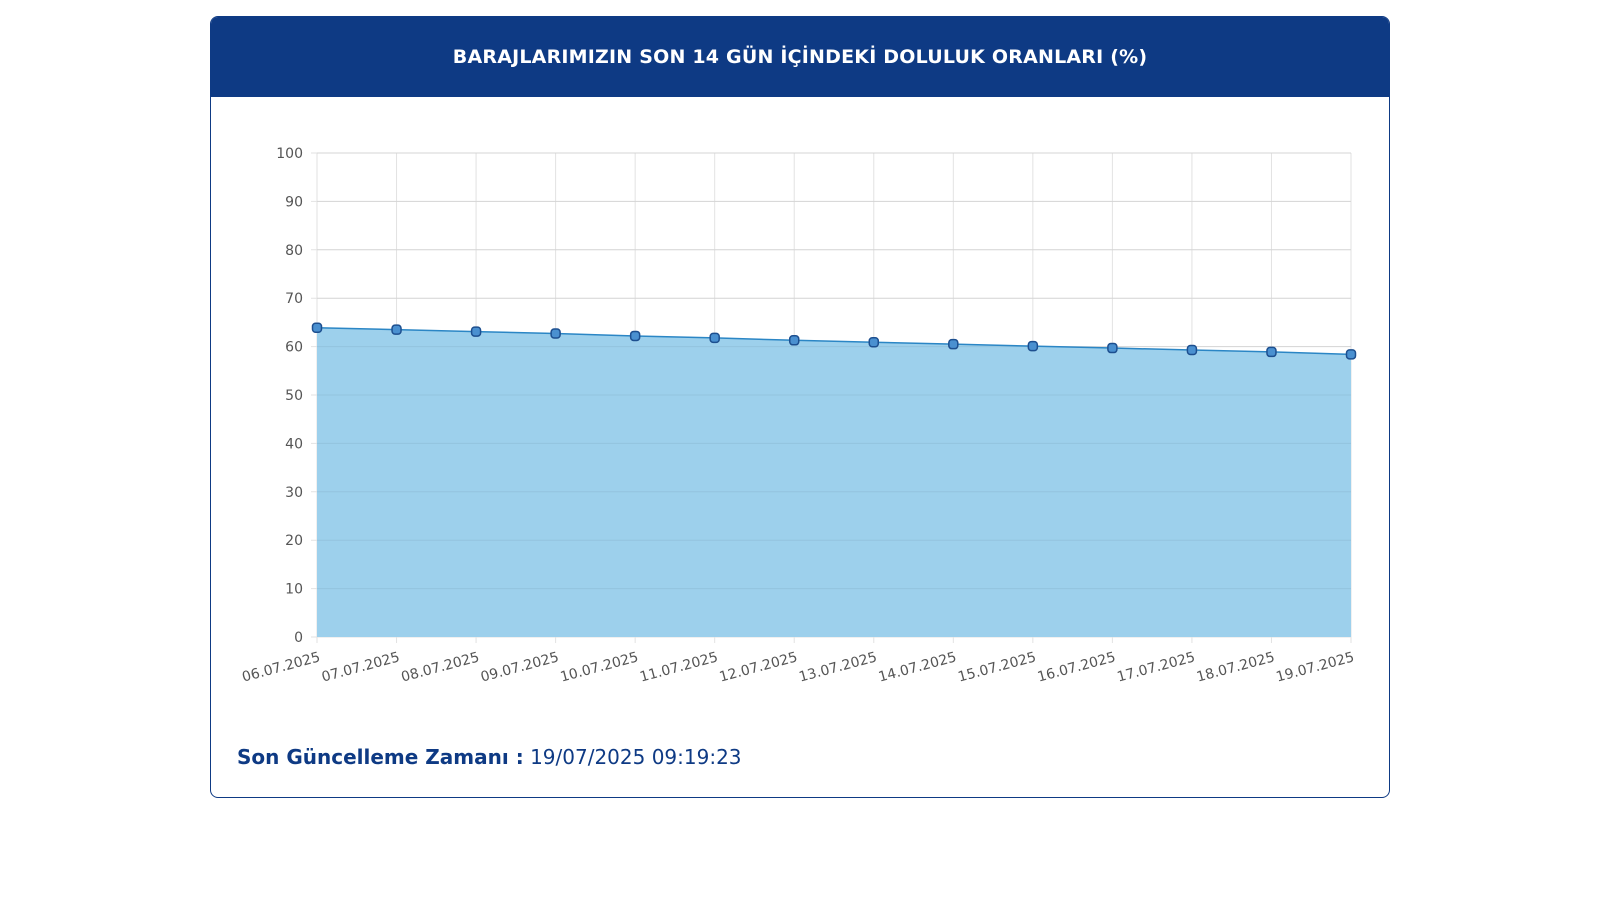  I want to click on y-tick-label: 100, so click(289, 154).